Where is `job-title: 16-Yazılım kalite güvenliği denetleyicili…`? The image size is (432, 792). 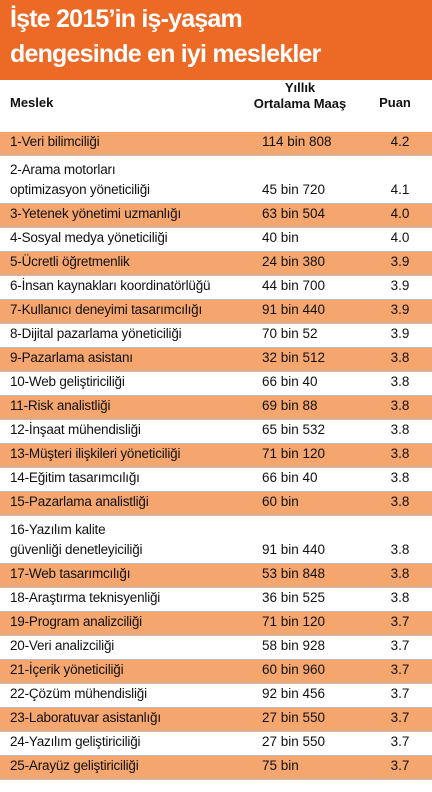 job-title: 16-Yazılım kalite güvenliği denetleyicili… is located at coordinates (76, 540).